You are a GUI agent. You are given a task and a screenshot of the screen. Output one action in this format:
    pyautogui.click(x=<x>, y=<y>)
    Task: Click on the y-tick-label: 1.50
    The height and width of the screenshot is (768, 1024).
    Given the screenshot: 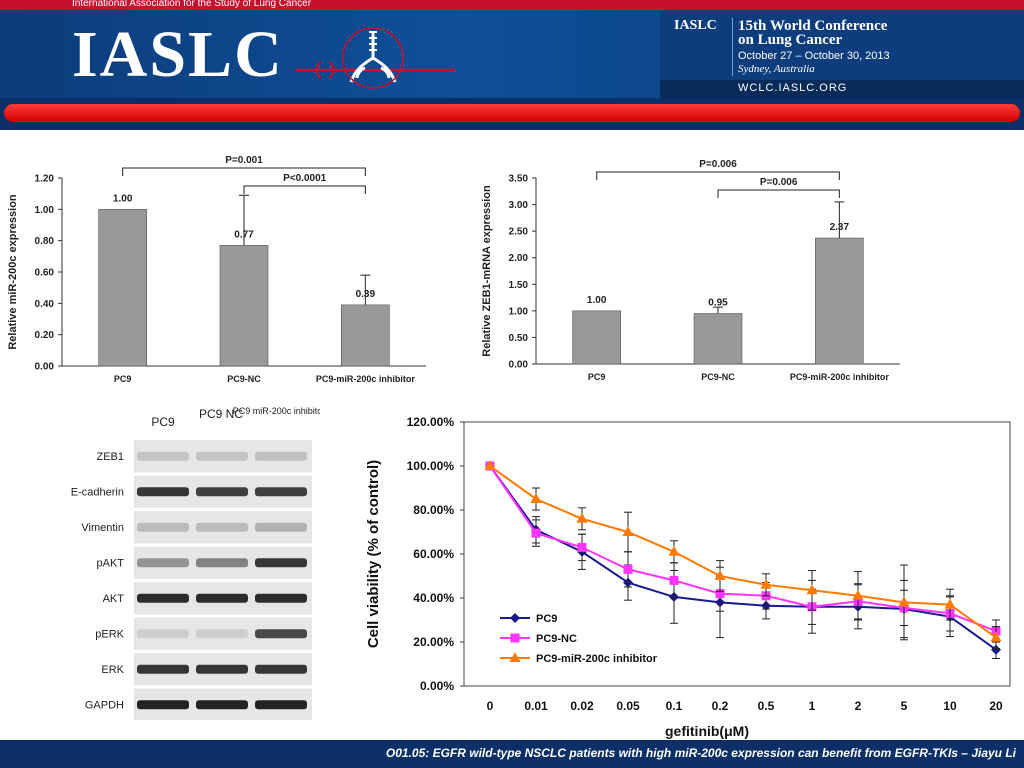 What is the action you would take?
    pyautogui.click(x=519, y=285)
    